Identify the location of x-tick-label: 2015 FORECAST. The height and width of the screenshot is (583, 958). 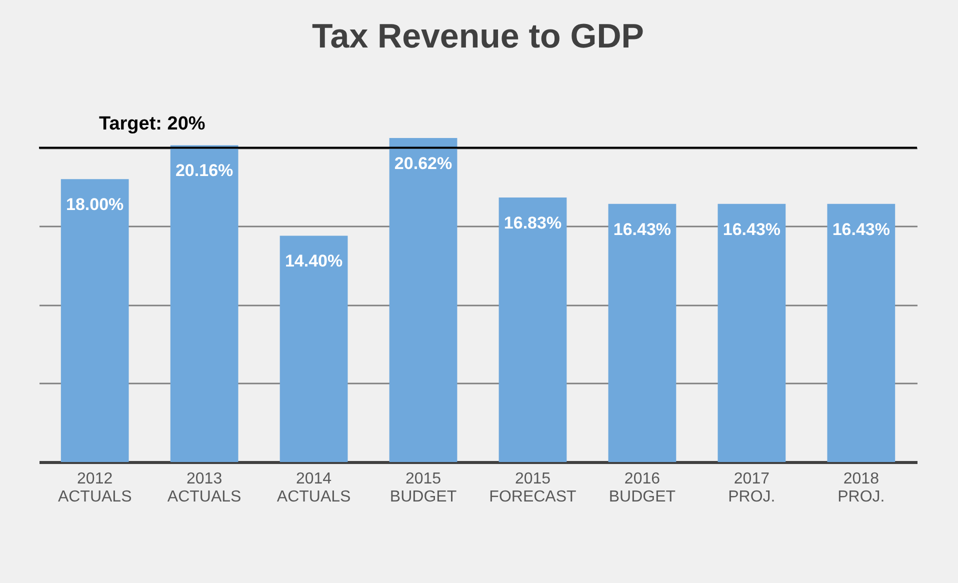
(533, 488).